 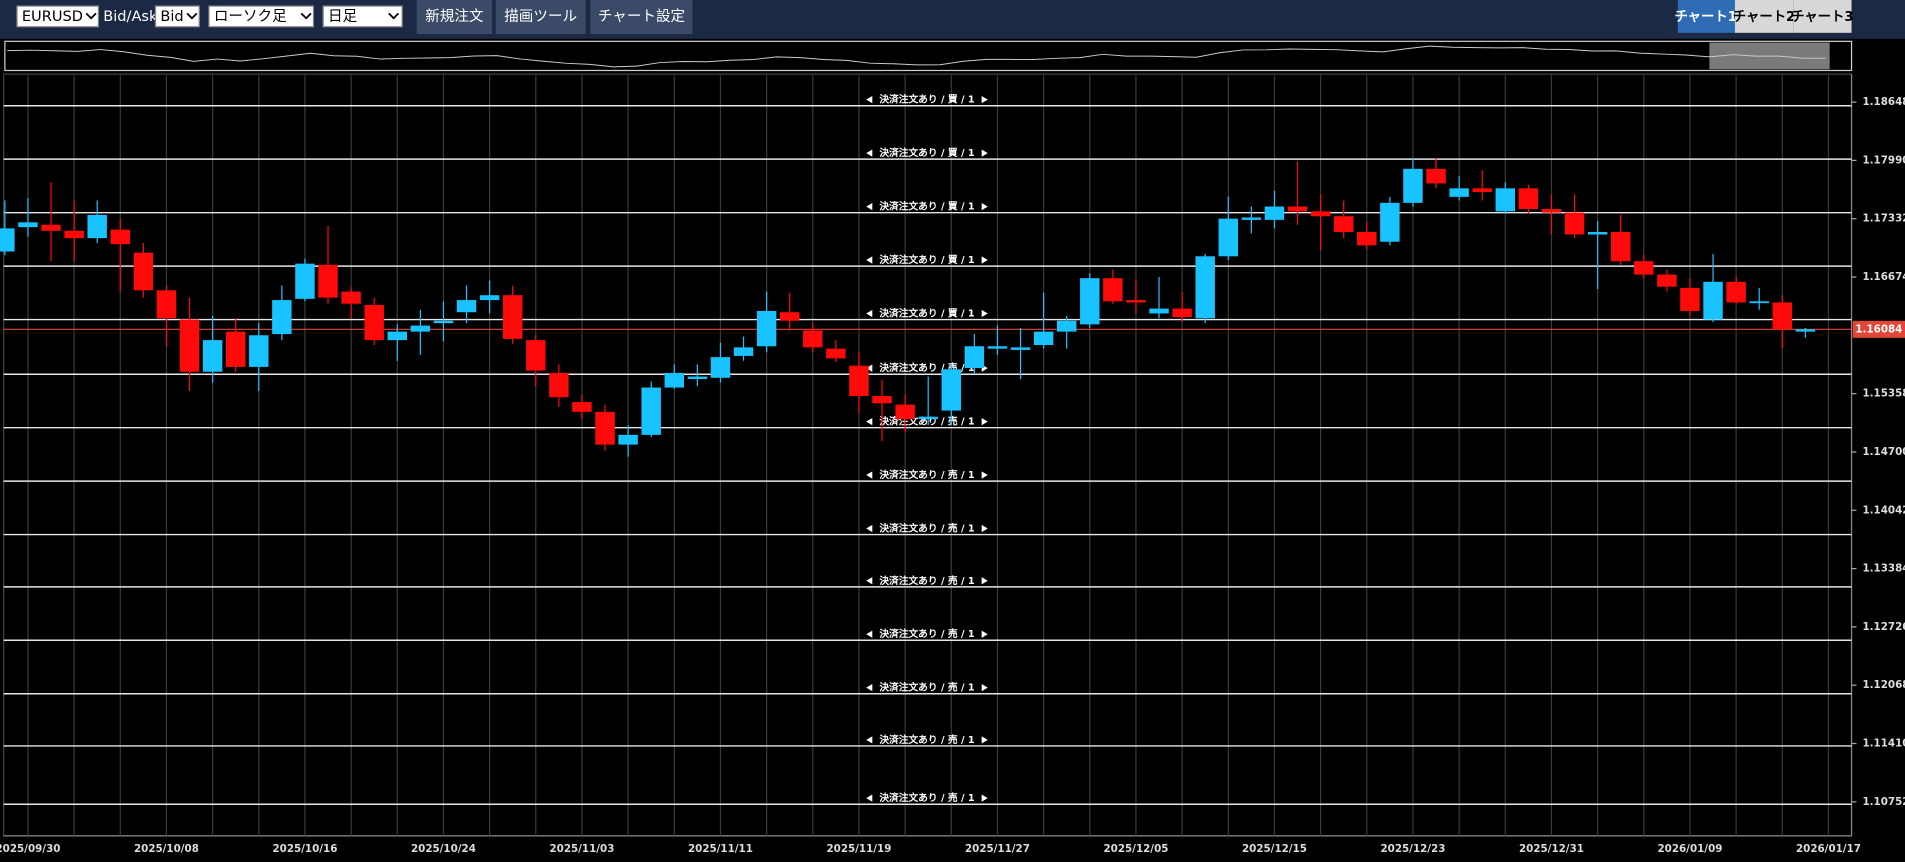 I want to click on y-tick-label: 1.17990, so click(x=1883, y=160).